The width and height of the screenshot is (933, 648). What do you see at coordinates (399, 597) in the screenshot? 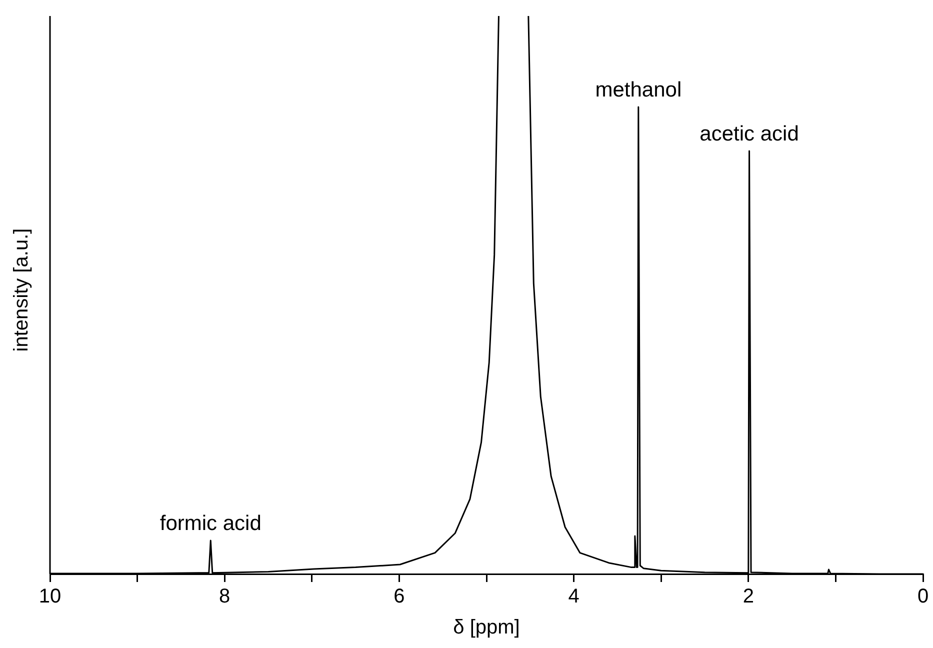
I see `x-tick-label: 6` at bounding box center [399, 597].